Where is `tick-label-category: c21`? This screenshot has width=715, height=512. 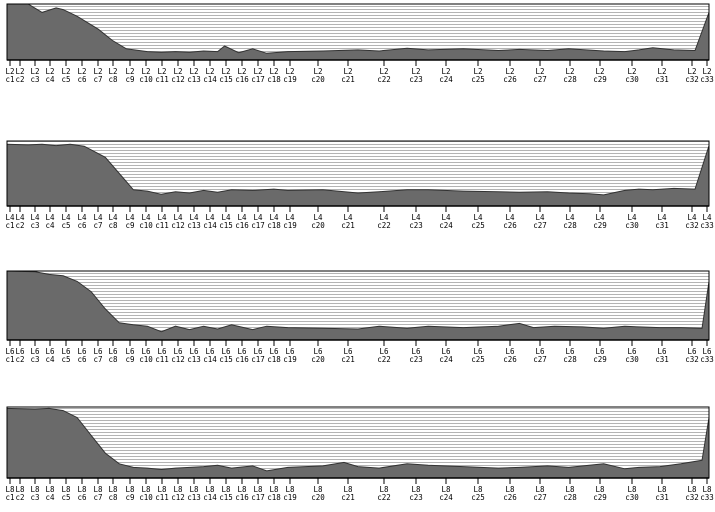 tick-label-category: c21 is located at coordinates (348, 359).